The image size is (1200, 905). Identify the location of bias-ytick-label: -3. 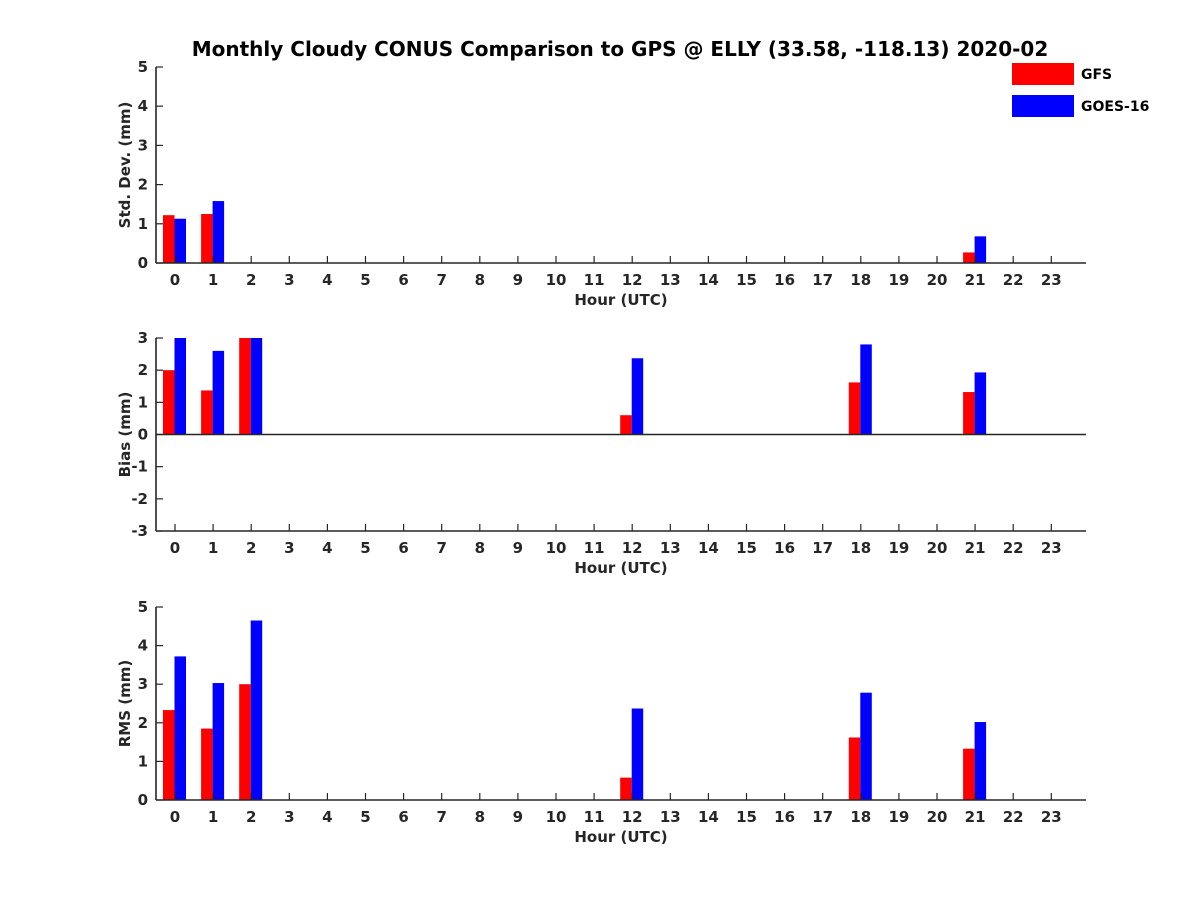
(139, 531).